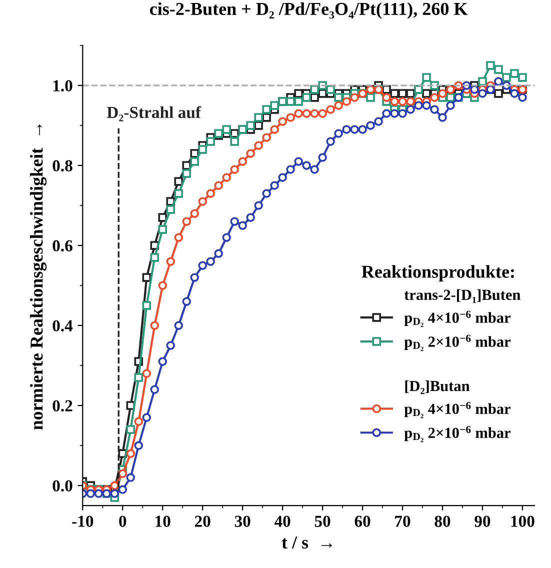  I want to click on legend-label: p$_{D₂}$ 4×10$^{−6}$ mbar, so click(457, 318).